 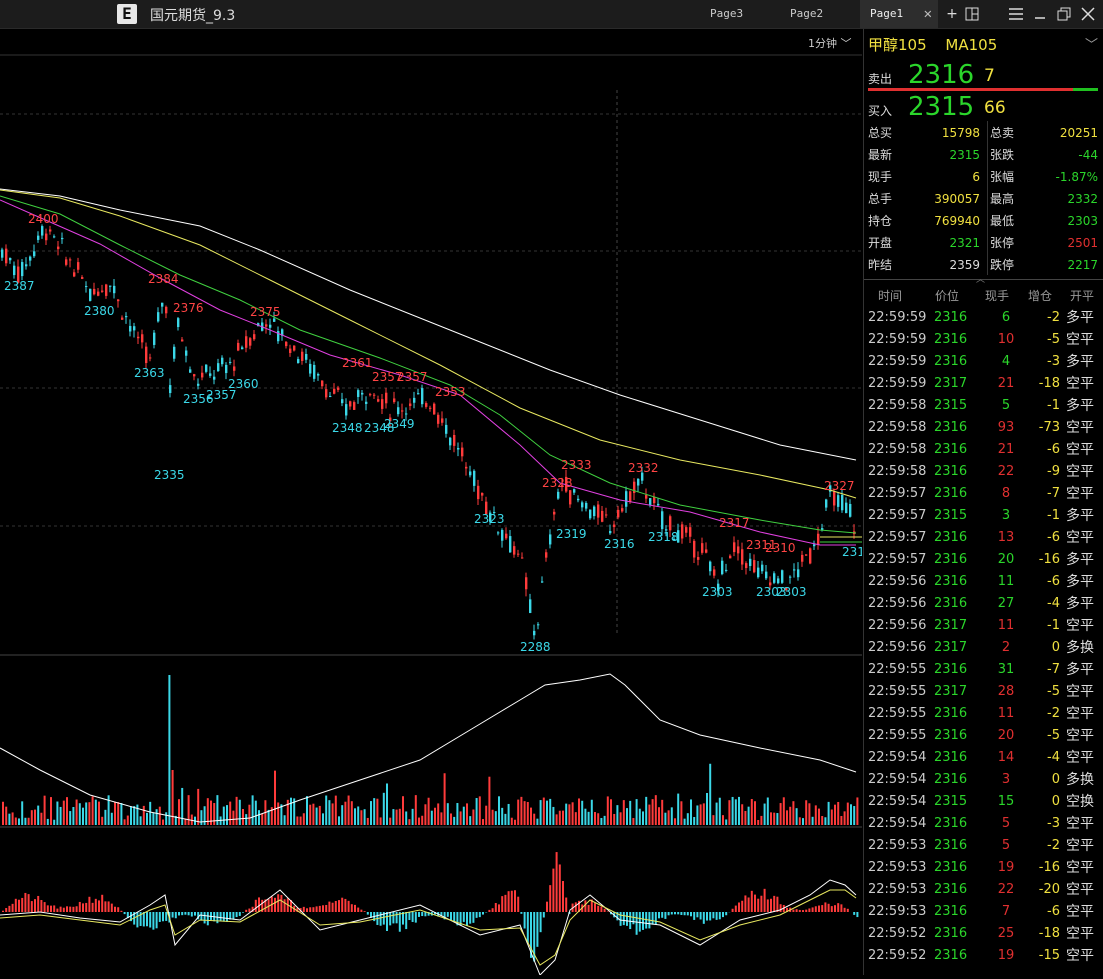 What do you see at coordinates (1080, 362) in the screenshot?
I see `trade-cell: 多平` at bounding box center [1080, 362].